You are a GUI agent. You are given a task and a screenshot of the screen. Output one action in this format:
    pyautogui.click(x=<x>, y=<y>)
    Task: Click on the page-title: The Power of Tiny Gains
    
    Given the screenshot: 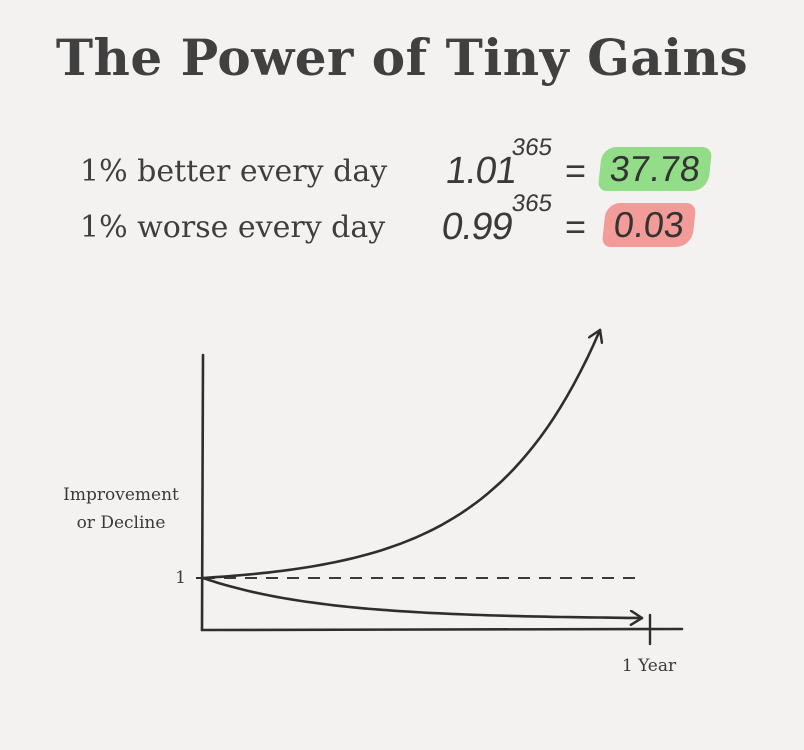 What is the action you would take?
    pyautogui.click(x=402, y=57)
    